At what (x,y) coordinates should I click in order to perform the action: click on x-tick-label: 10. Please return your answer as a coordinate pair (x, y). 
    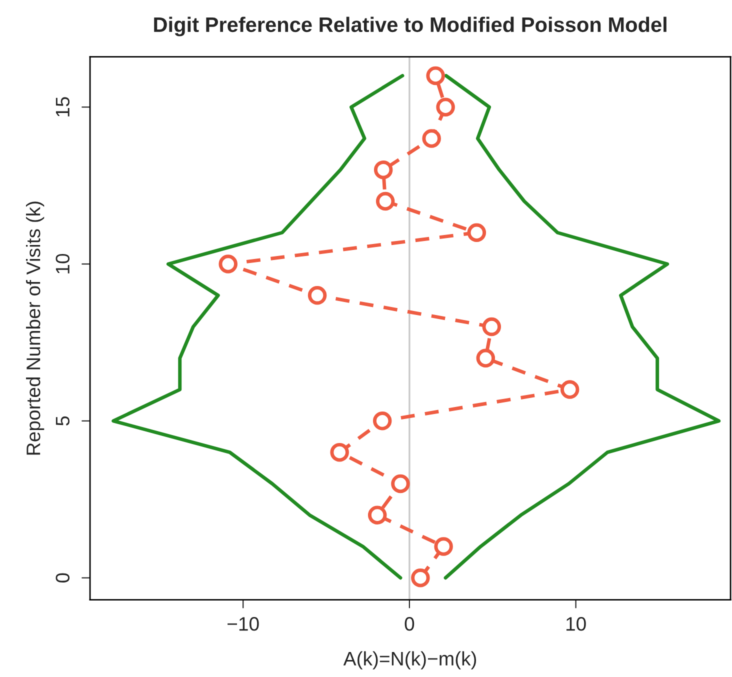
    Looking at the image, I should click on (576, 624).